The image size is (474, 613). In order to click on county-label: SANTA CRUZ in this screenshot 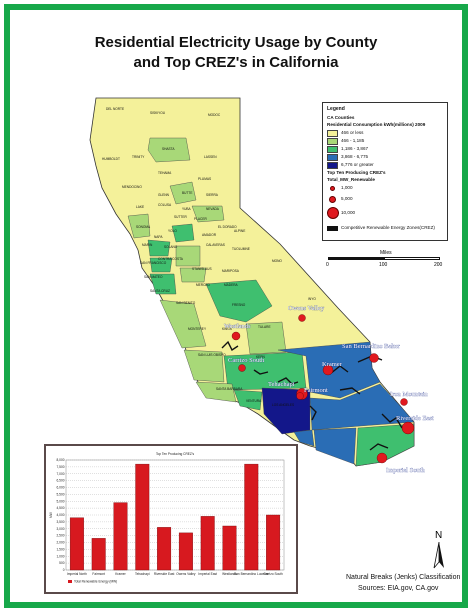, I will do `click(160, 291)`.